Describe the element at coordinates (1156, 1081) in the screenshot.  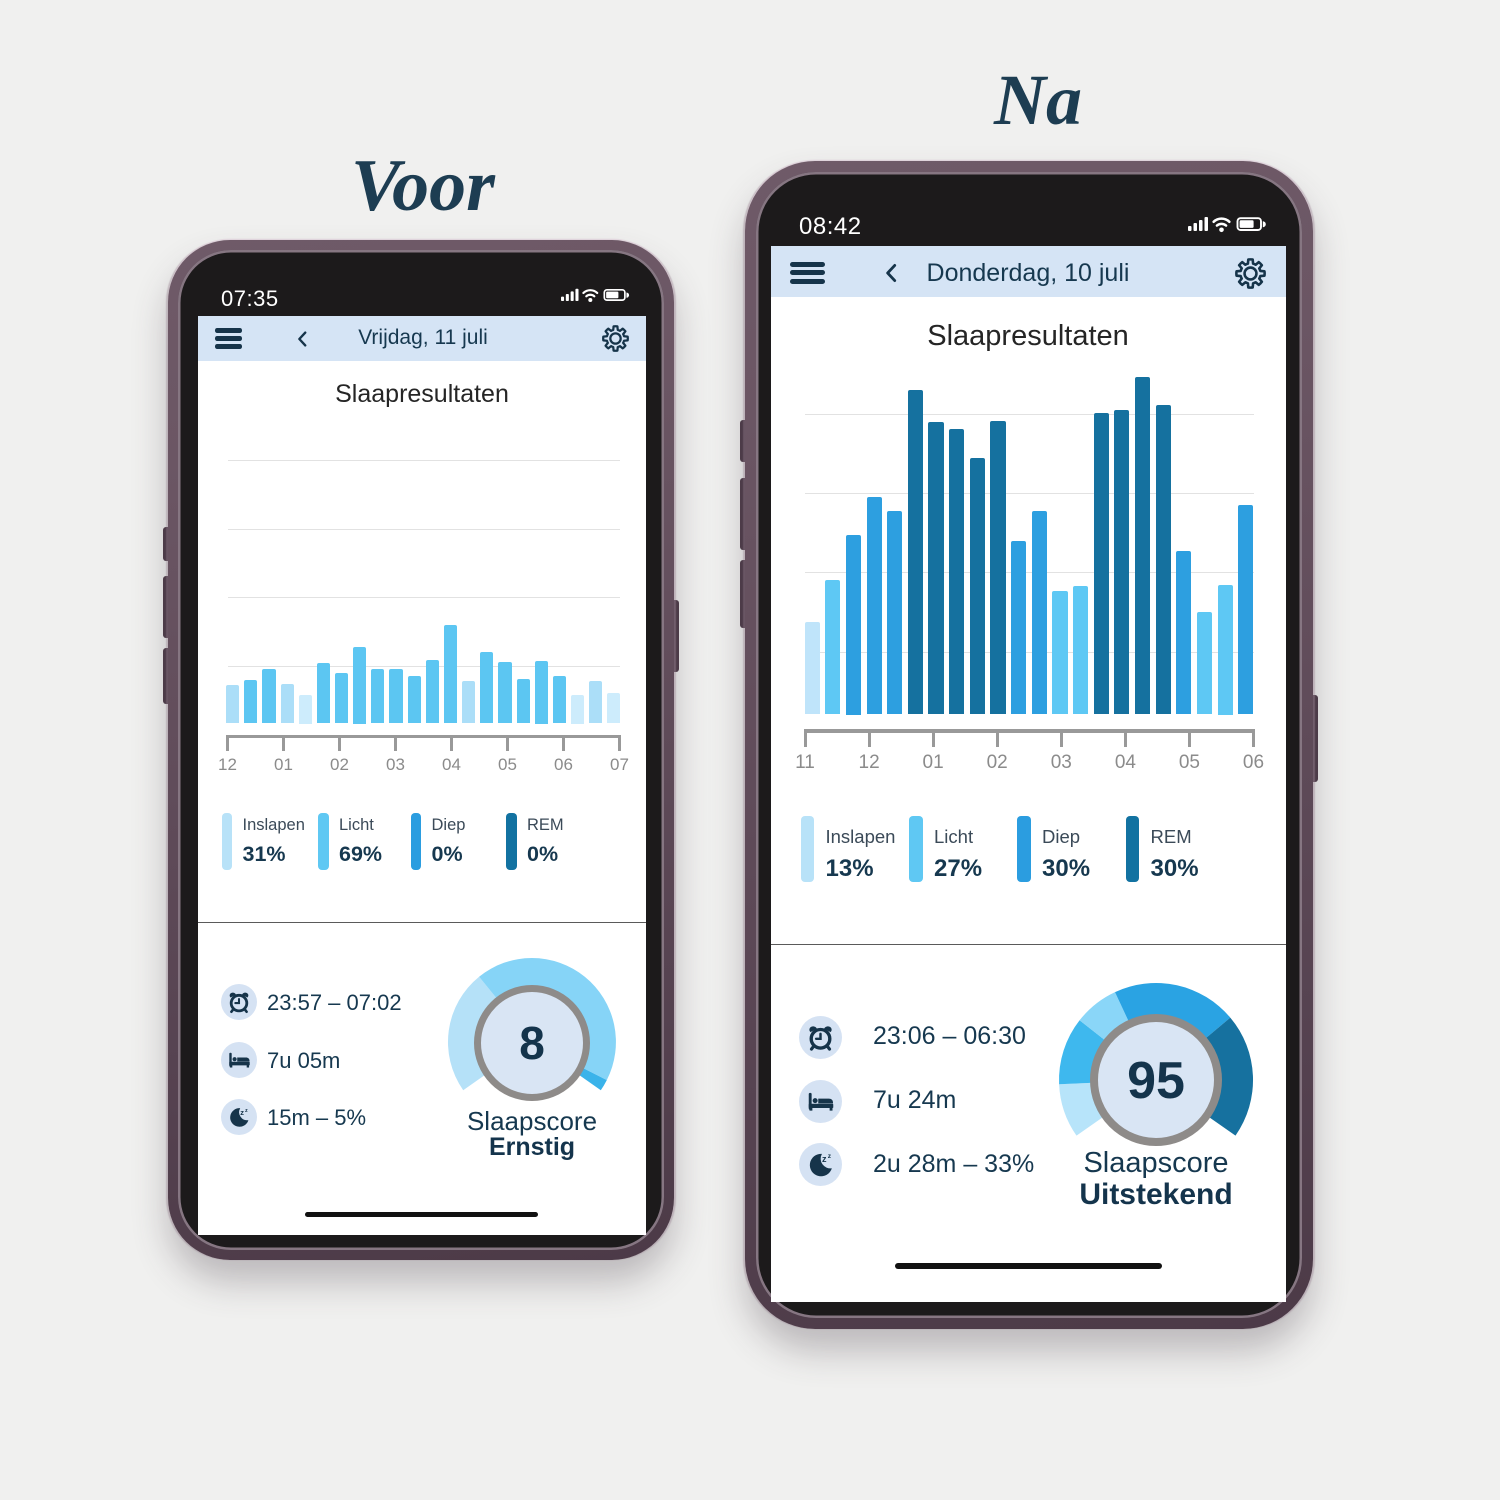
I see `svg-text: 95` at that location.